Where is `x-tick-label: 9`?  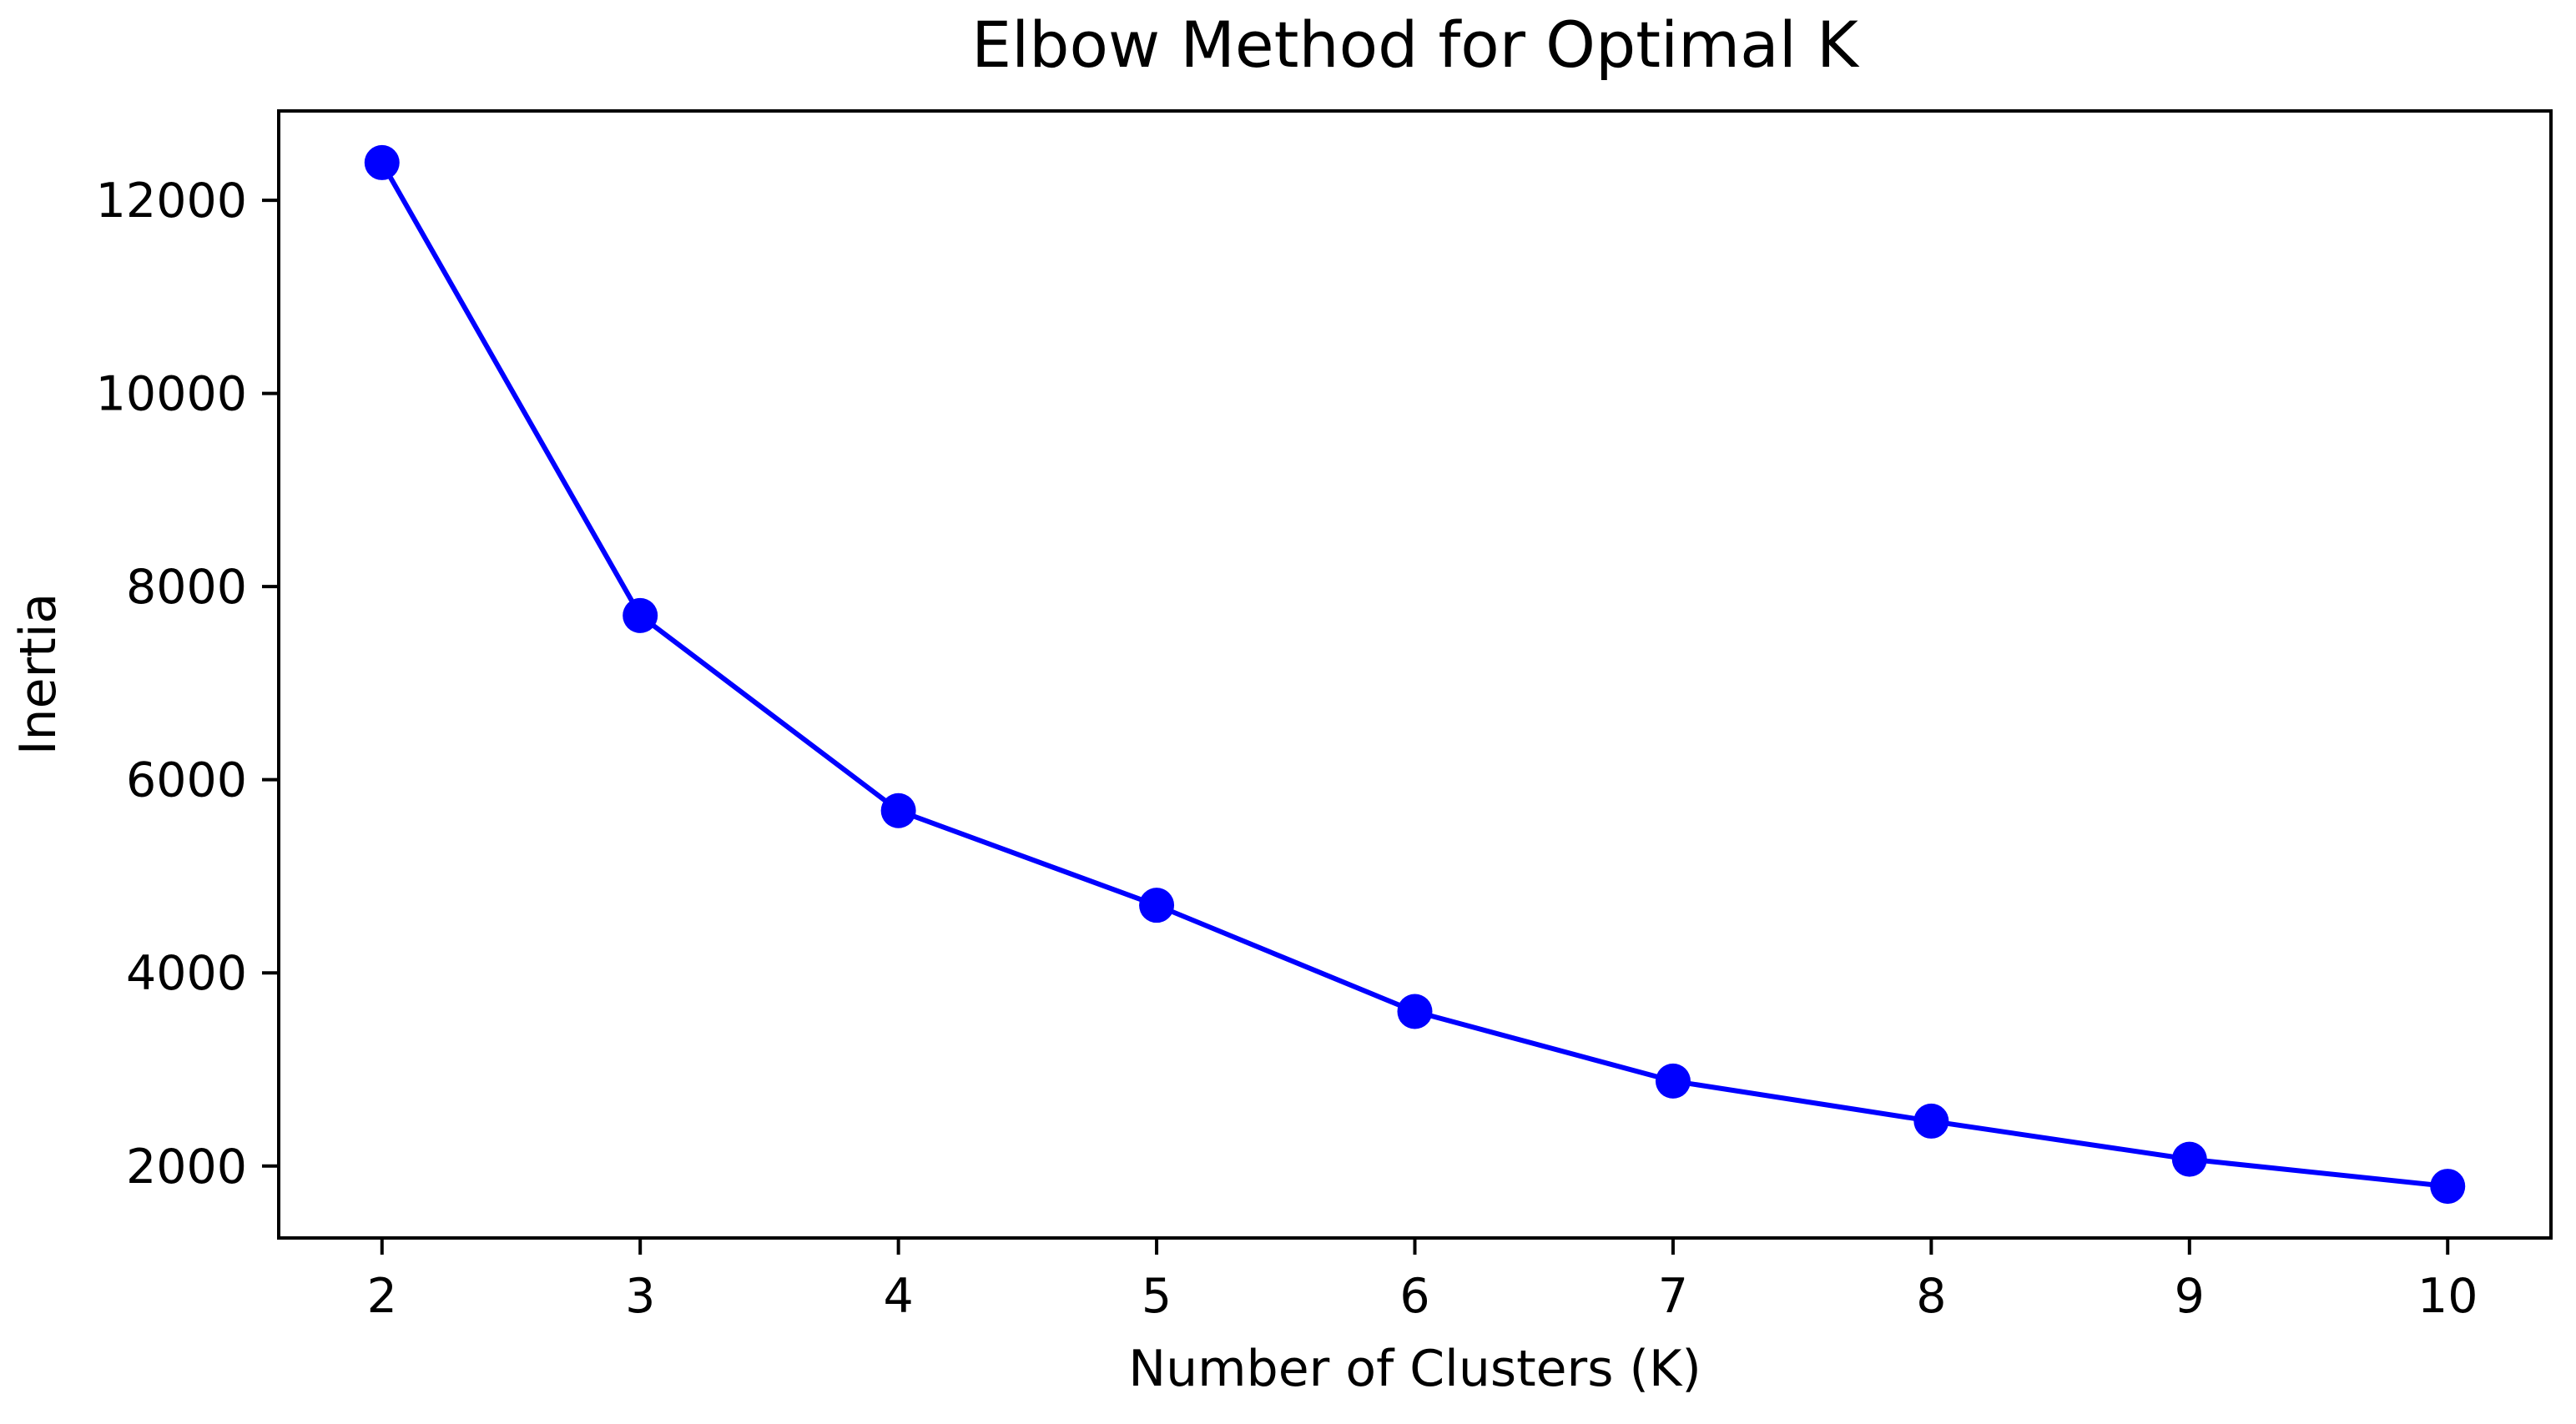 x-tick-label: 9 is located at coordinates (2190, 1296).